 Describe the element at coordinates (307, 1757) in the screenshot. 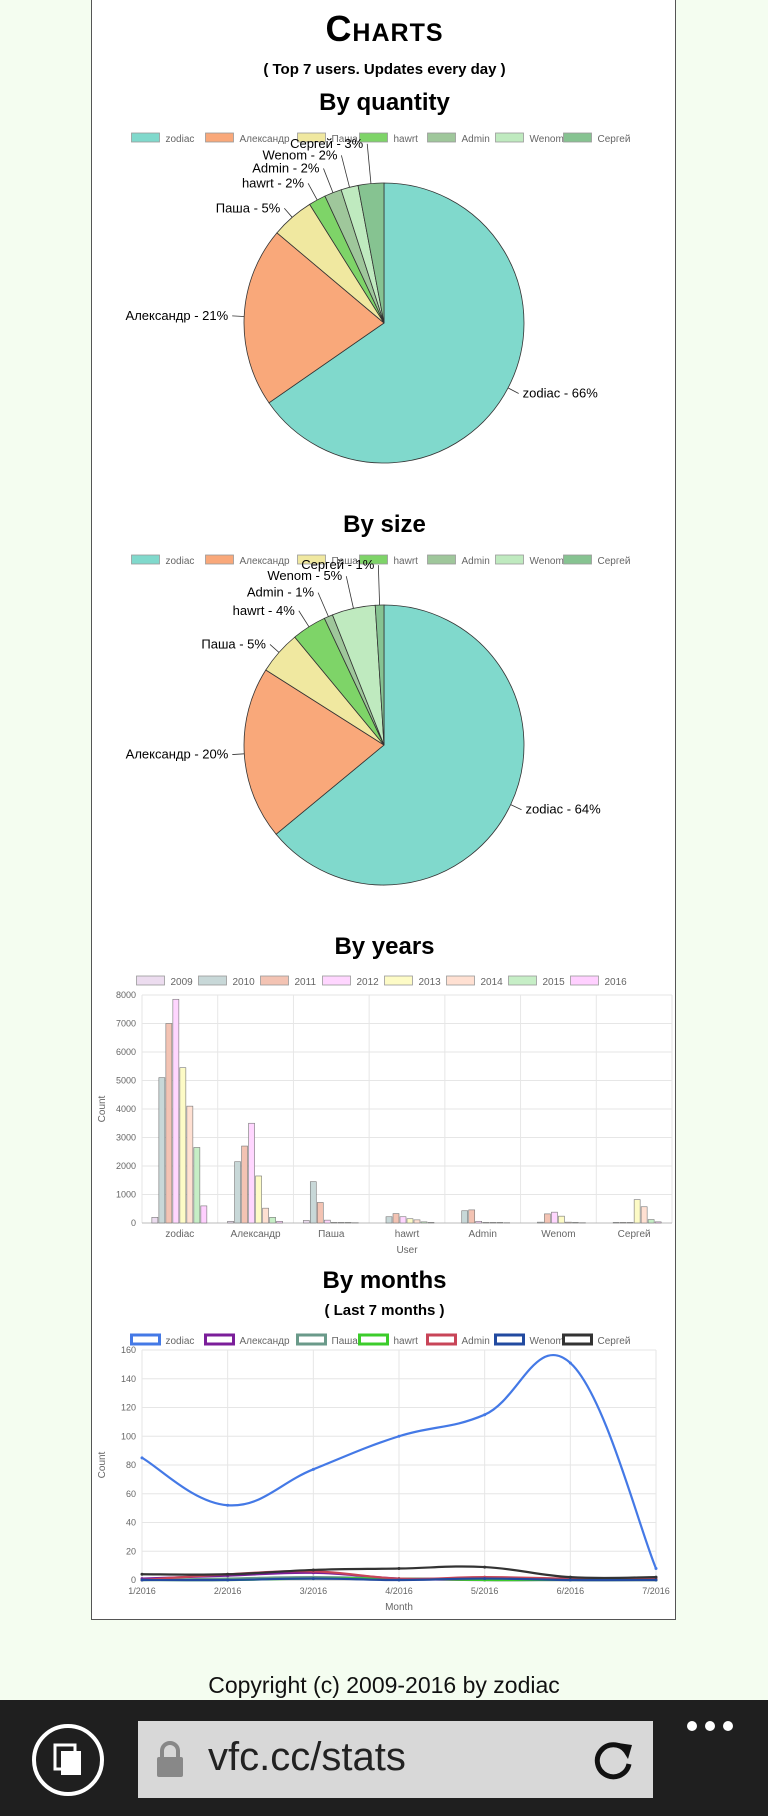

I see `url-text: vfc.cc/stats` at that location.